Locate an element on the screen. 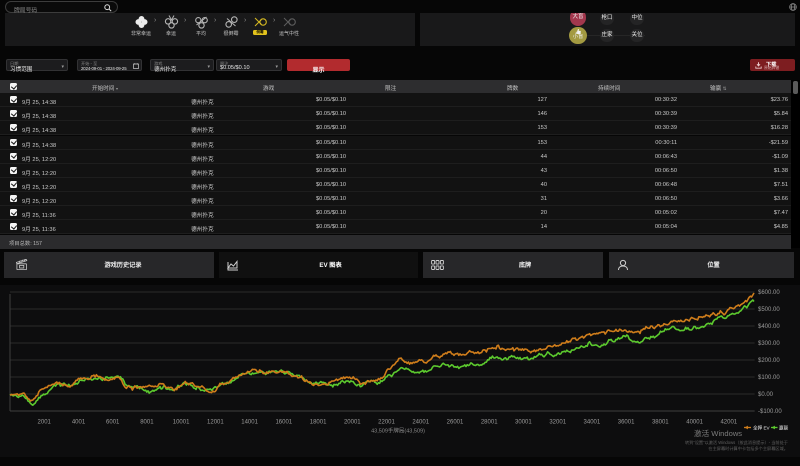 The image size is (800, 466). svg-text: $100.00 is located at coordinates (769, 378).